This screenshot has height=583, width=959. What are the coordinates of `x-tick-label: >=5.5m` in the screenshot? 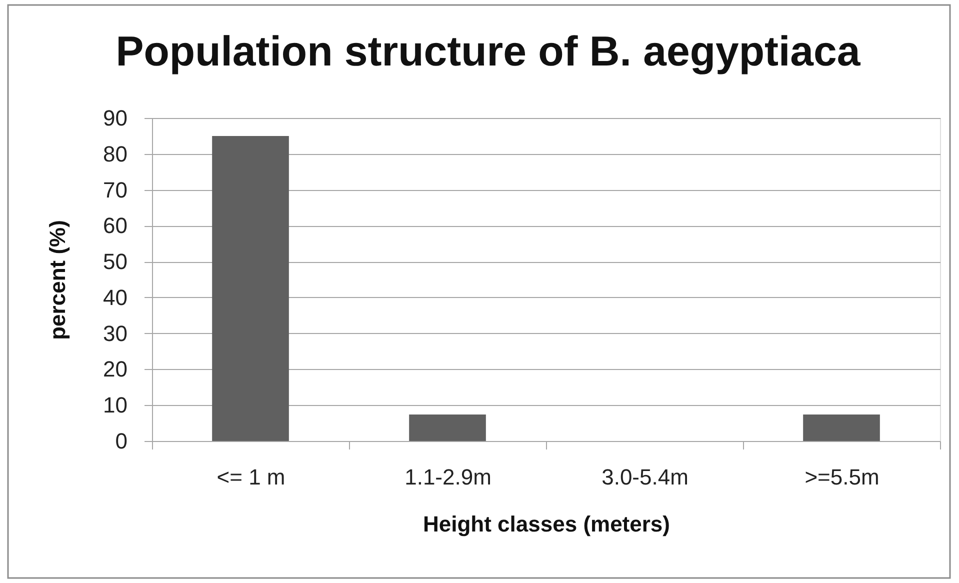 It's located at (842, 477).